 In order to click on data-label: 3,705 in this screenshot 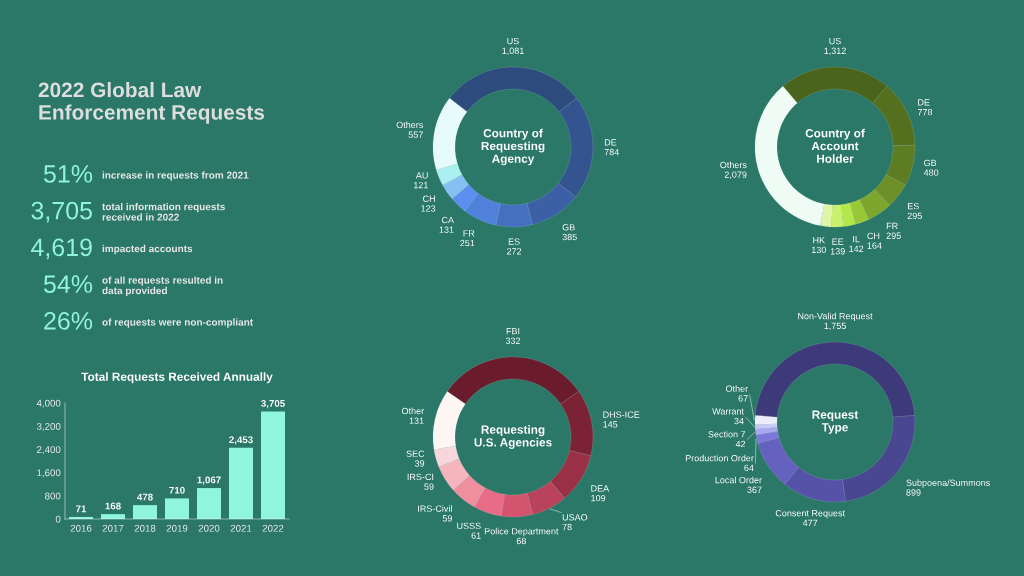, I will do `click(273, 404)`.